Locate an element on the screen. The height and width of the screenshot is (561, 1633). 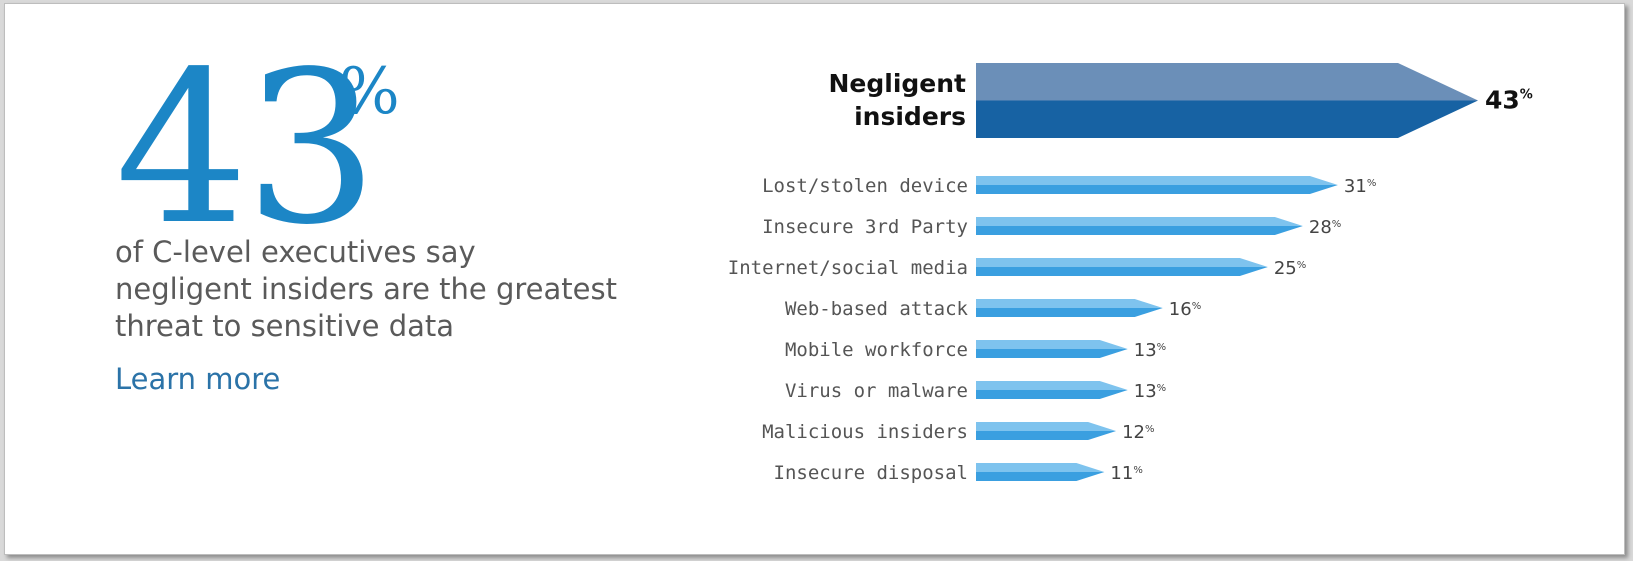
headline-number: 43 is located at coordinates (246, 148).